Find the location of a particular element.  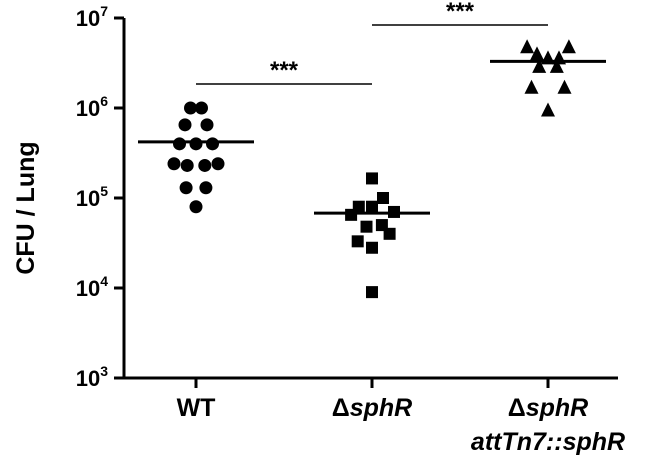

y-tick-label: 10⁷ is located at coordinates (92, 17).